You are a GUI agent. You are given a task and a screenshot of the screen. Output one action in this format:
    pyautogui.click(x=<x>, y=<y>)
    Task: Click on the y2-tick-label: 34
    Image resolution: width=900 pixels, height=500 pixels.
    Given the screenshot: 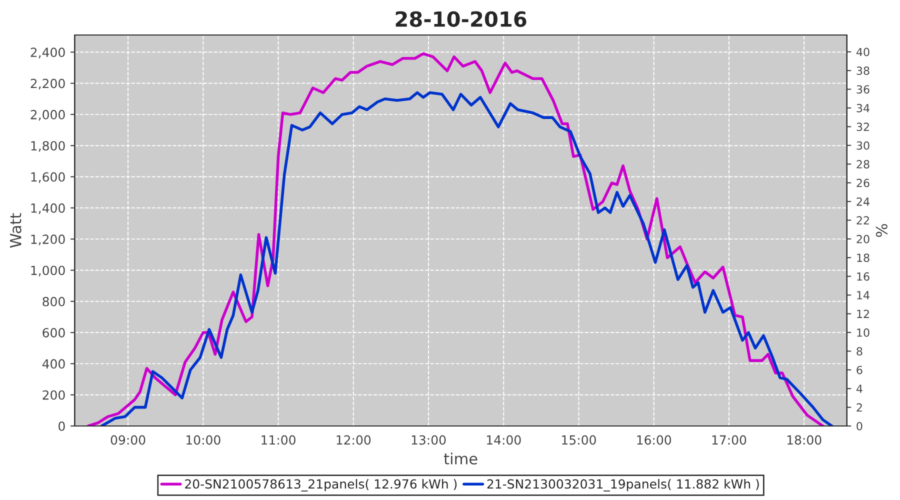 What is the action you would take?
    pyautogui.click(x=863, y=108)
    